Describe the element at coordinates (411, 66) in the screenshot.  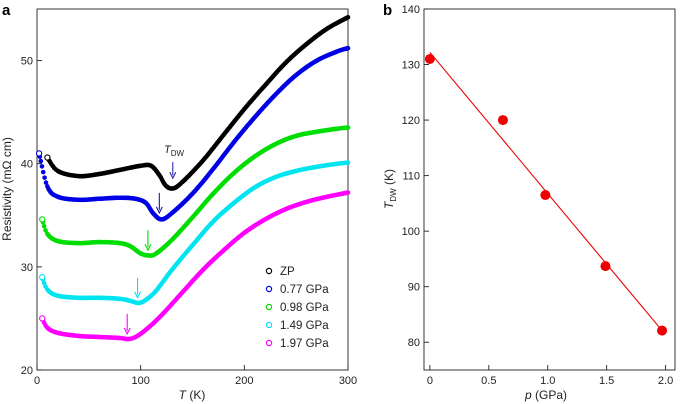
I see `b-ytick-label: 130` at that location.